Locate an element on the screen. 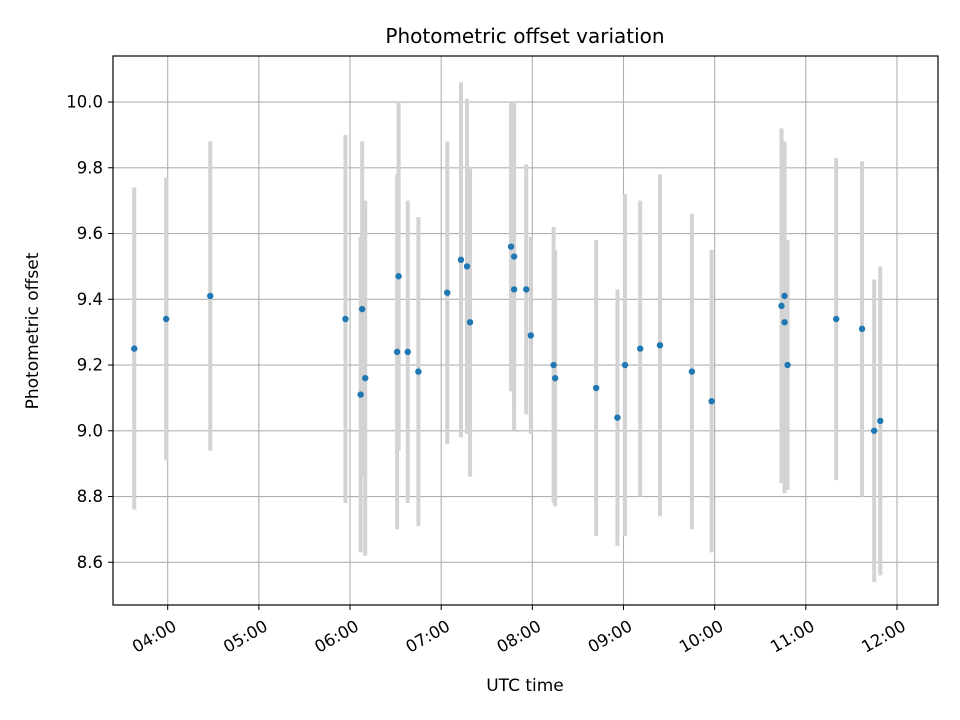  y-tick-label: 10.0 is located at coordinates (84, 102).